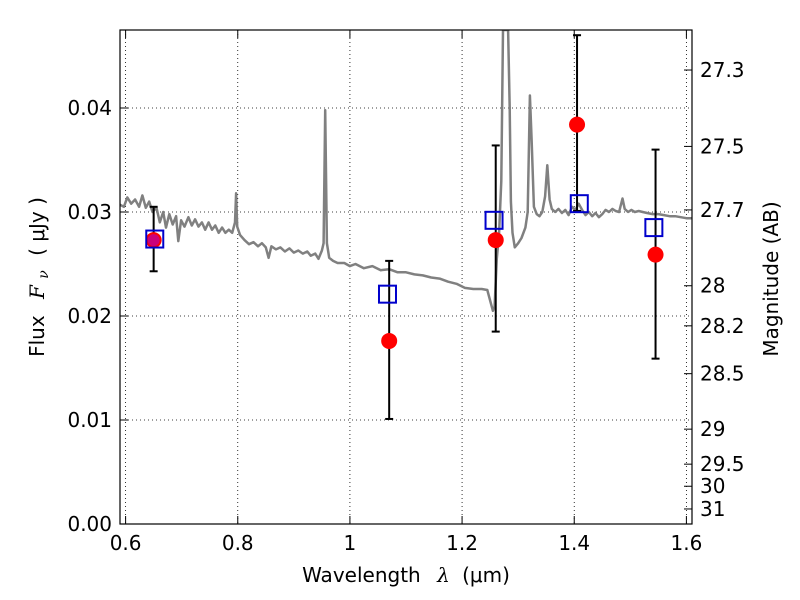  I want to click on y-axis-symbol: F, so click(37, 292).